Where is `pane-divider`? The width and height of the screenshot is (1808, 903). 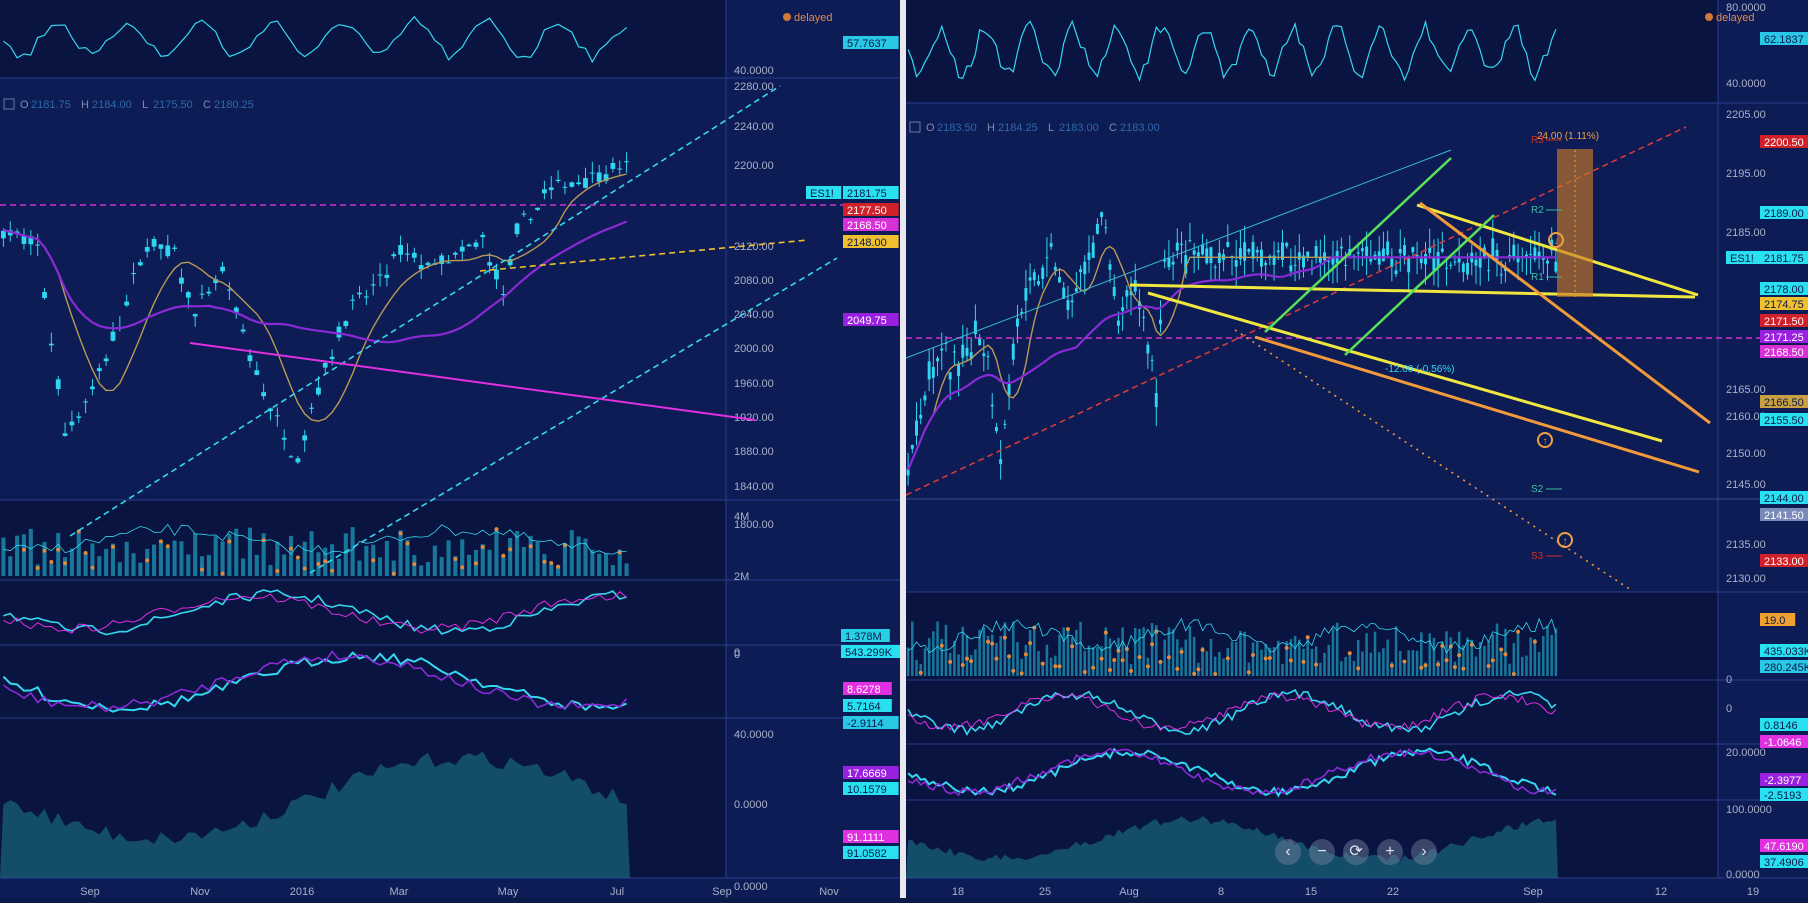 pane-divider is located at coordinates (903, 449).